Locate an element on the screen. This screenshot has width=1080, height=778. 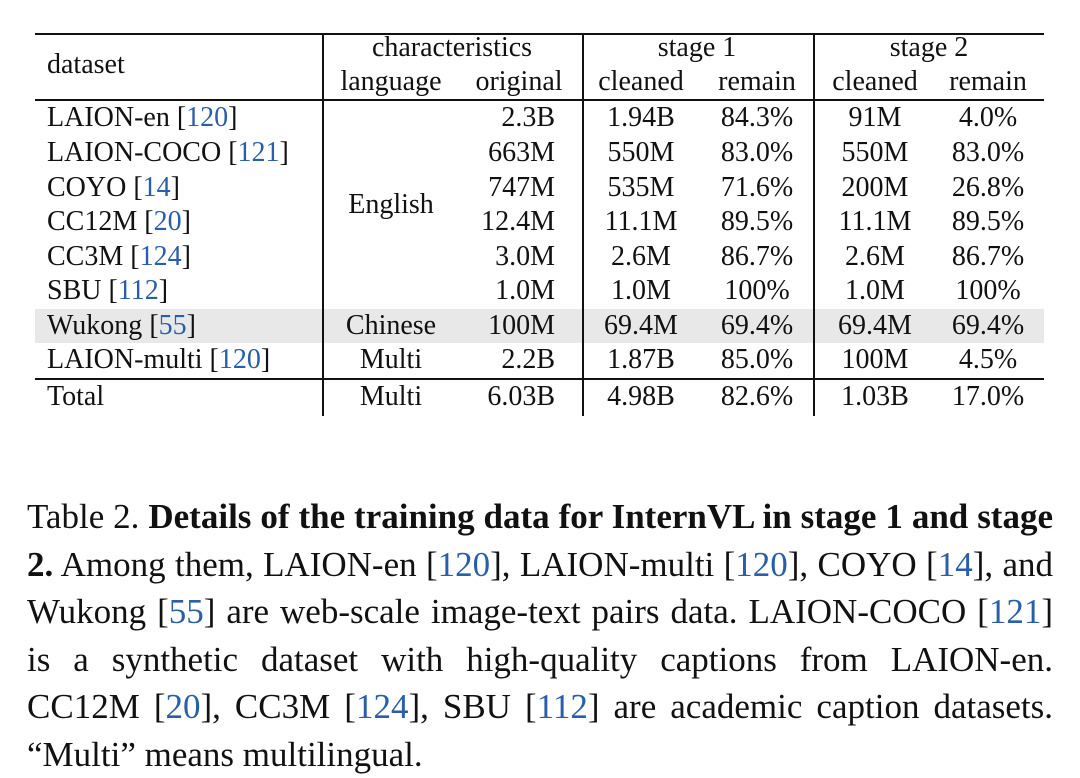
stage1-remain-cell: 71.6% is located at coordinates (757, 187).